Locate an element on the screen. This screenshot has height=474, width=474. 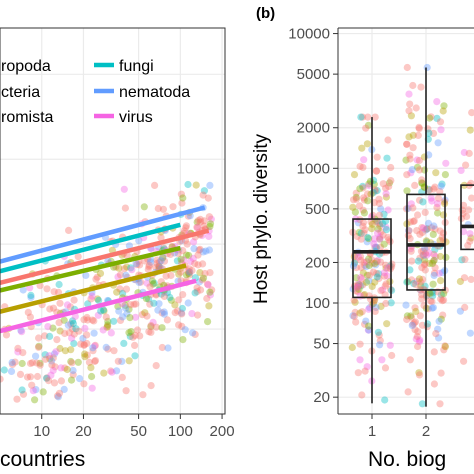
legend-label-cteria: cteria is located at coordinates (20, 92).